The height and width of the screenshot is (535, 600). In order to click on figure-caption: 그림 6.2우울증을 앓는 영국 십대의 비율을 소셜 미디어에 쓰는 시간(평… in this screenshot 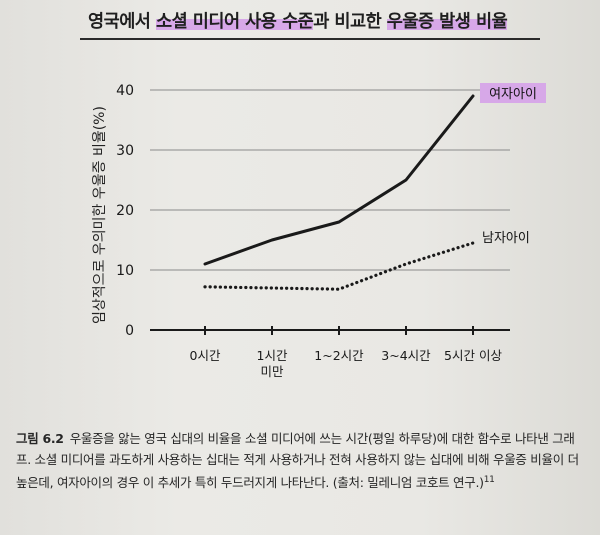, I will do `click(301, 460)`.